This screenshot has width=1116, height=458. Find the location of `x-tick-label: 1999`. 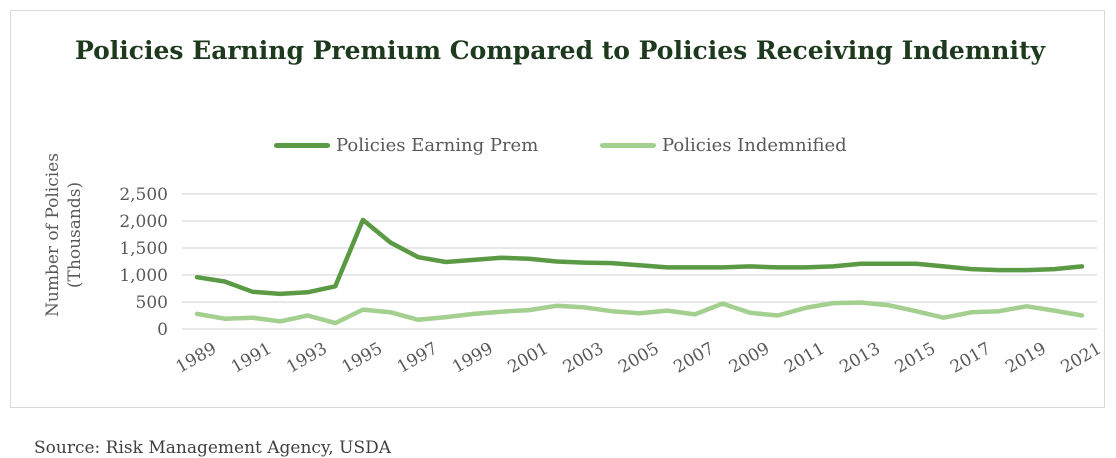

x-tick-label: 1999 is located at coordinates (472, 358).